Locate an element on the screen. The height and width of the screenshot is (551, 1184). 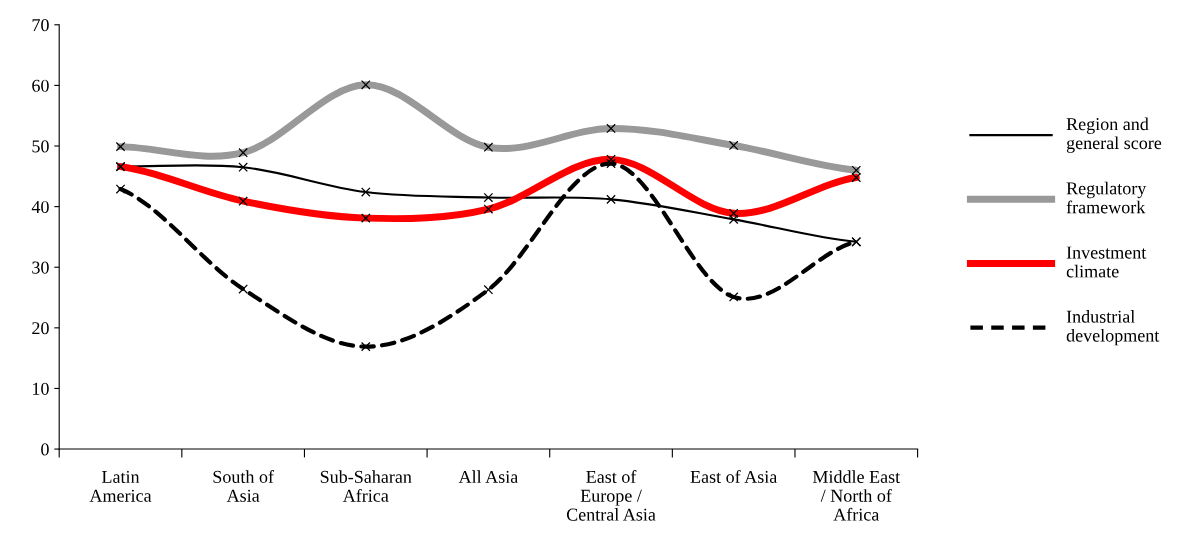
y-tick-label: 0 is located at coordinates (45, 449).